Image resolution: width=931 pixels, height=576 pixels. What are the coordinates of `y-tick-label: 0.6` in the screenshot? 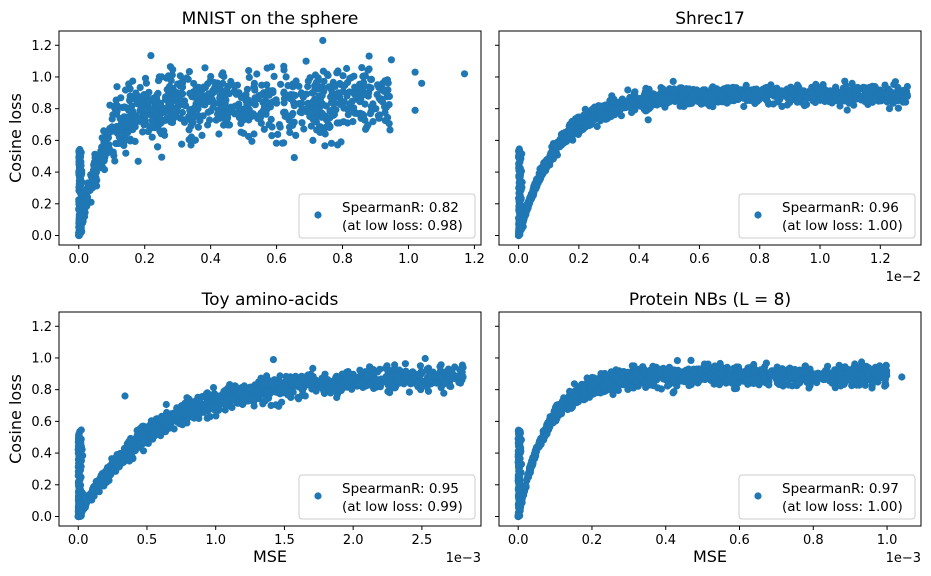 It's located at (41, 422).